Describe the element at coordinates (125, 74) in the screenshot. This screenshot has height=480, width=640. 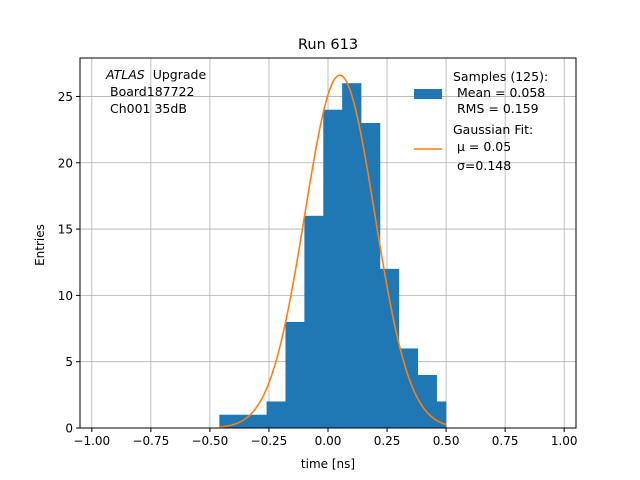
I see `atlas-label: ATLAS` at that location.